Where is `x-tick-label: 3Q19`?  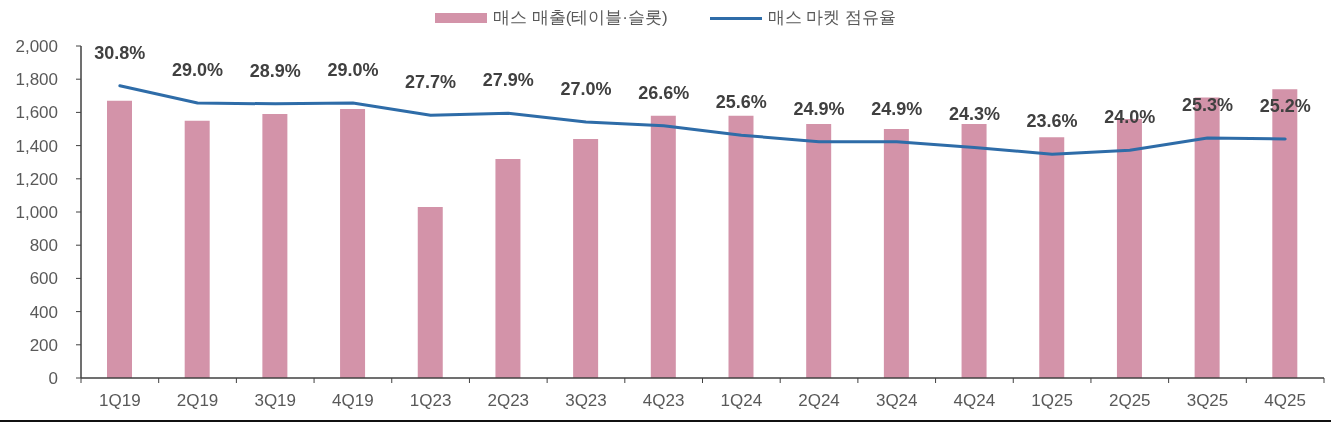
x-tick-label: 3Q19 is located at coordinates (275, 401).